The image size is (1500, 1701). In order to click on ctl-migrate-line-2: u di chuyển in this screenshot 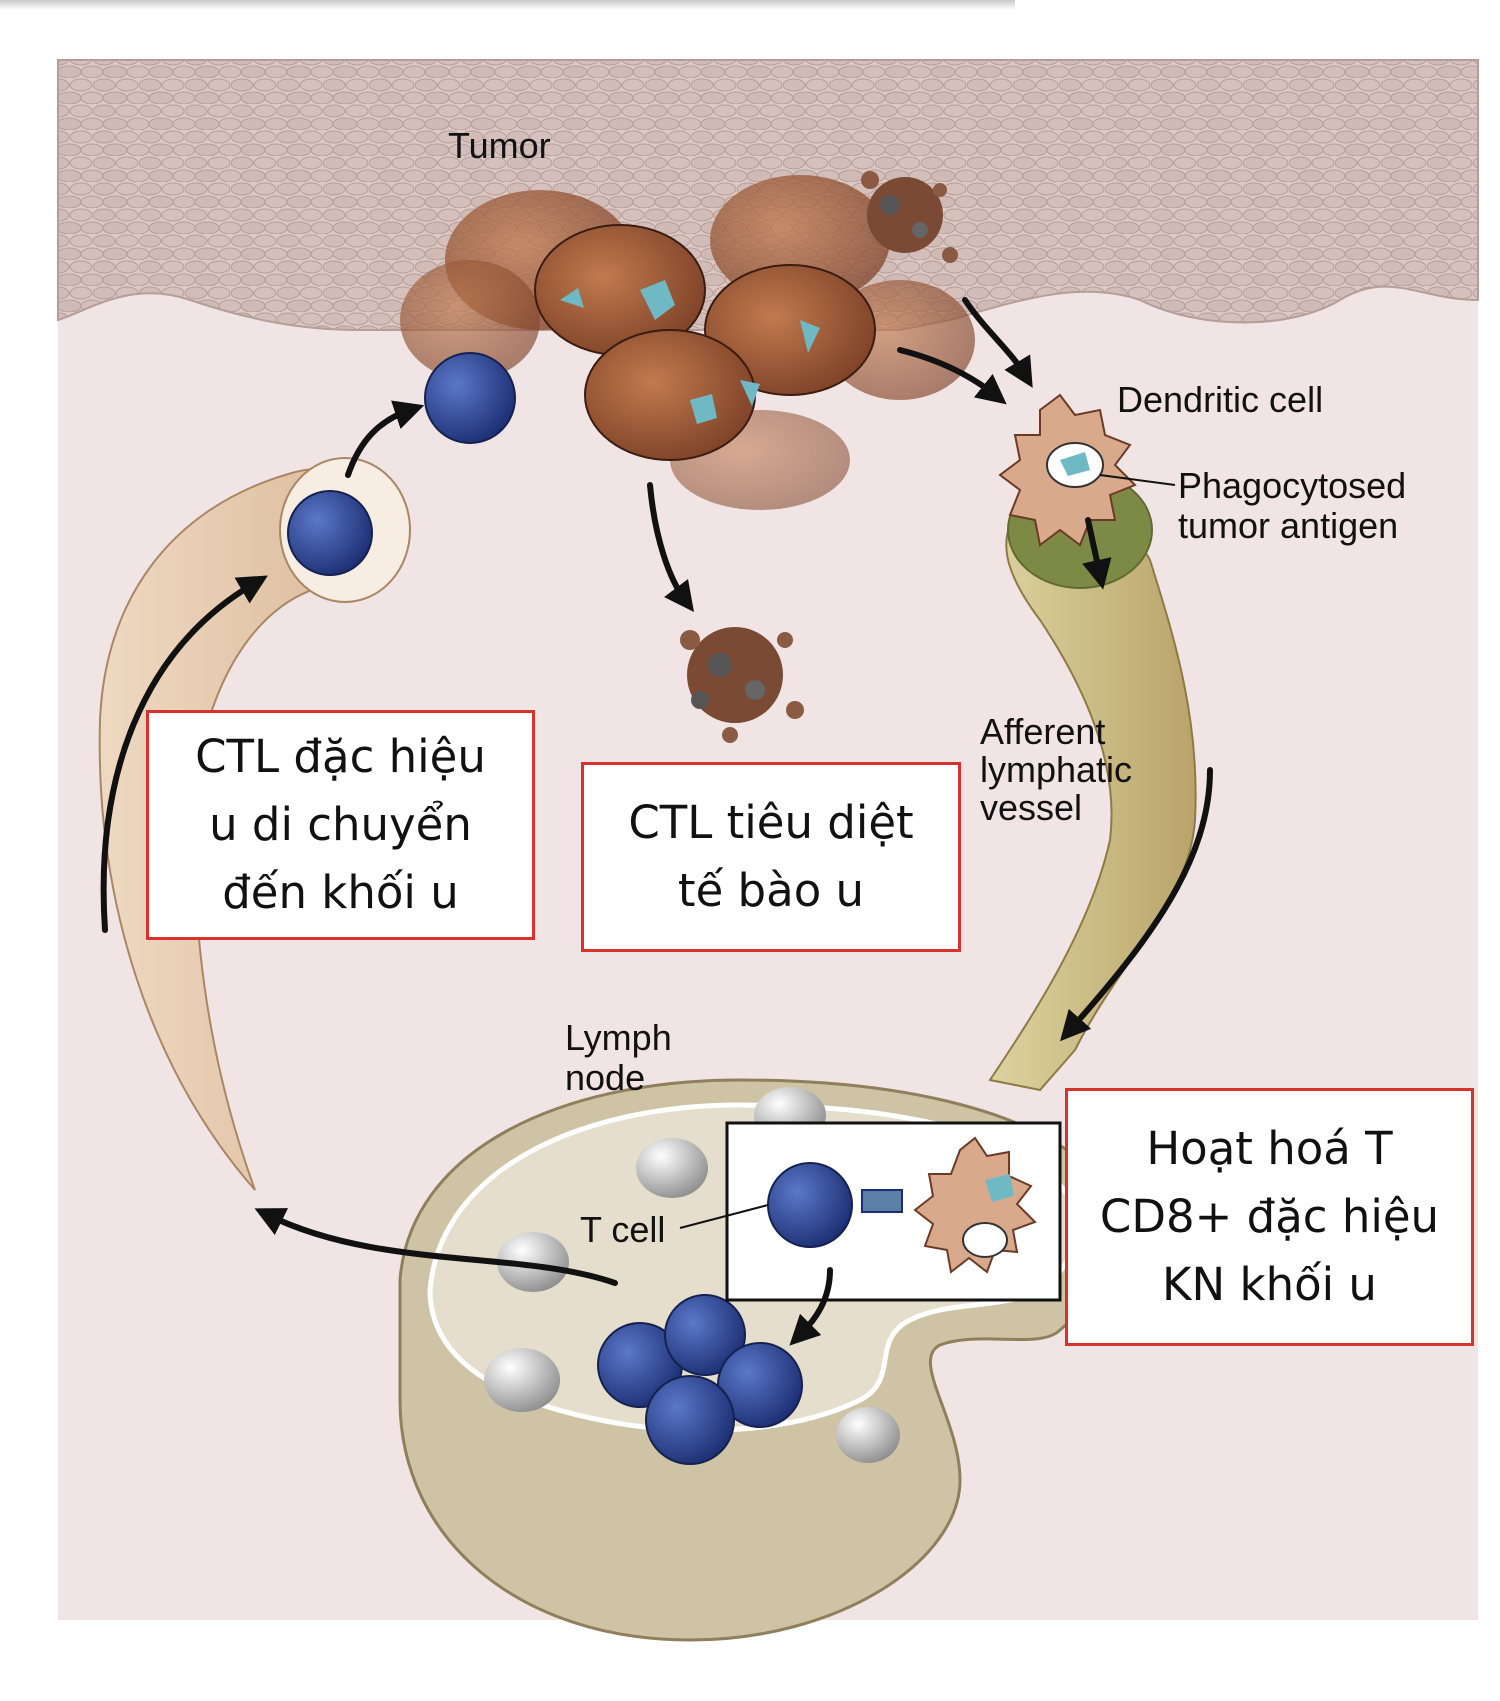, I will do `click(340, 824)`.